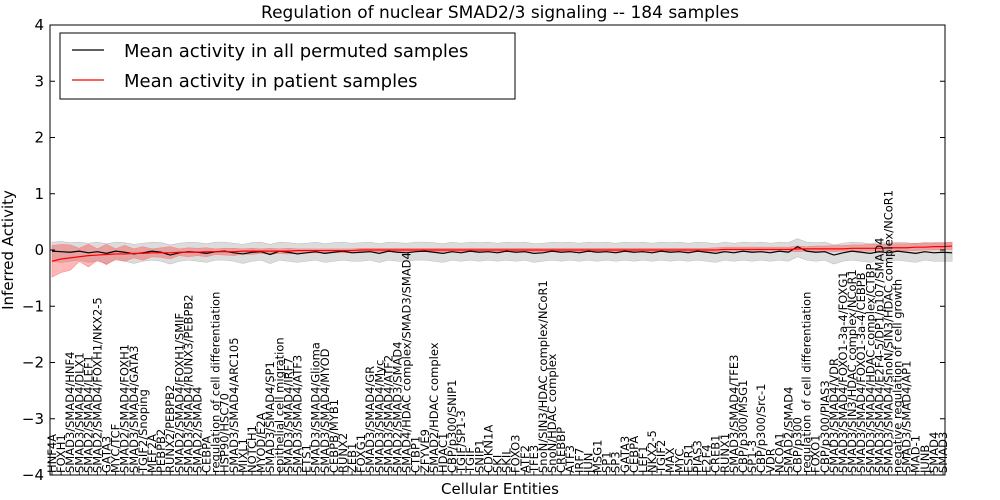  I want to click on plot-area, so click(502, 258).